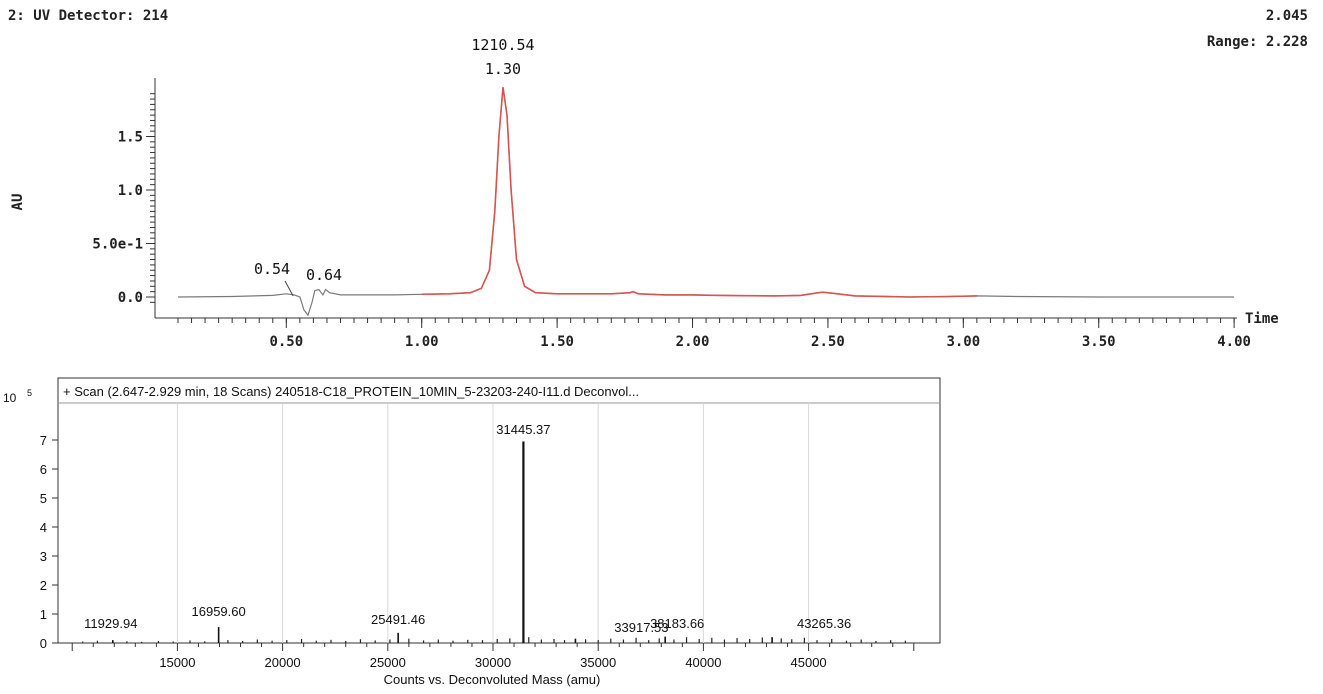  I want to click on uv-x-tick-label: 3.50, so click(1099, 342).